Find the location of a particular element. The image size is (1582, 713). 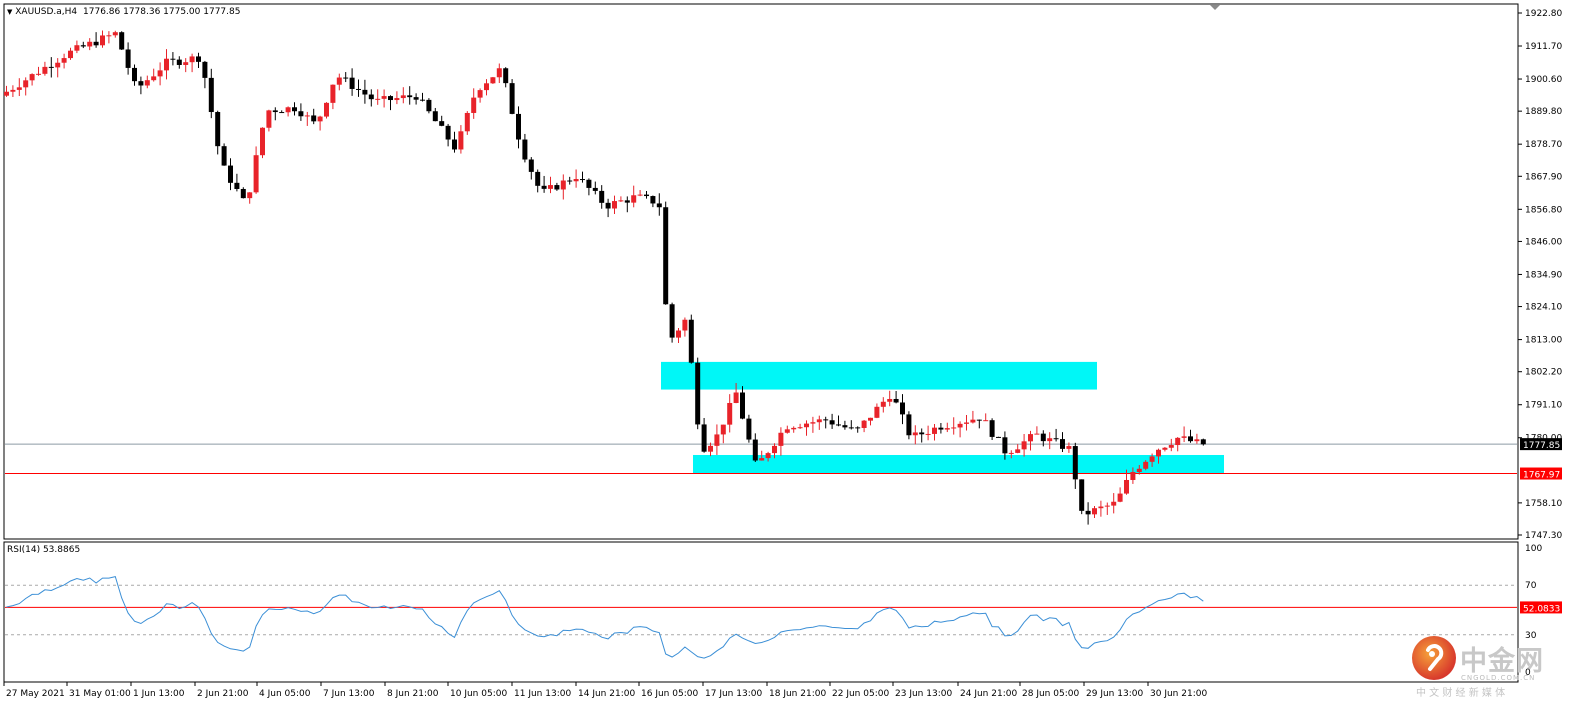

time-label: 28 Jun 05:00 is located at coordinates (1050, 694).